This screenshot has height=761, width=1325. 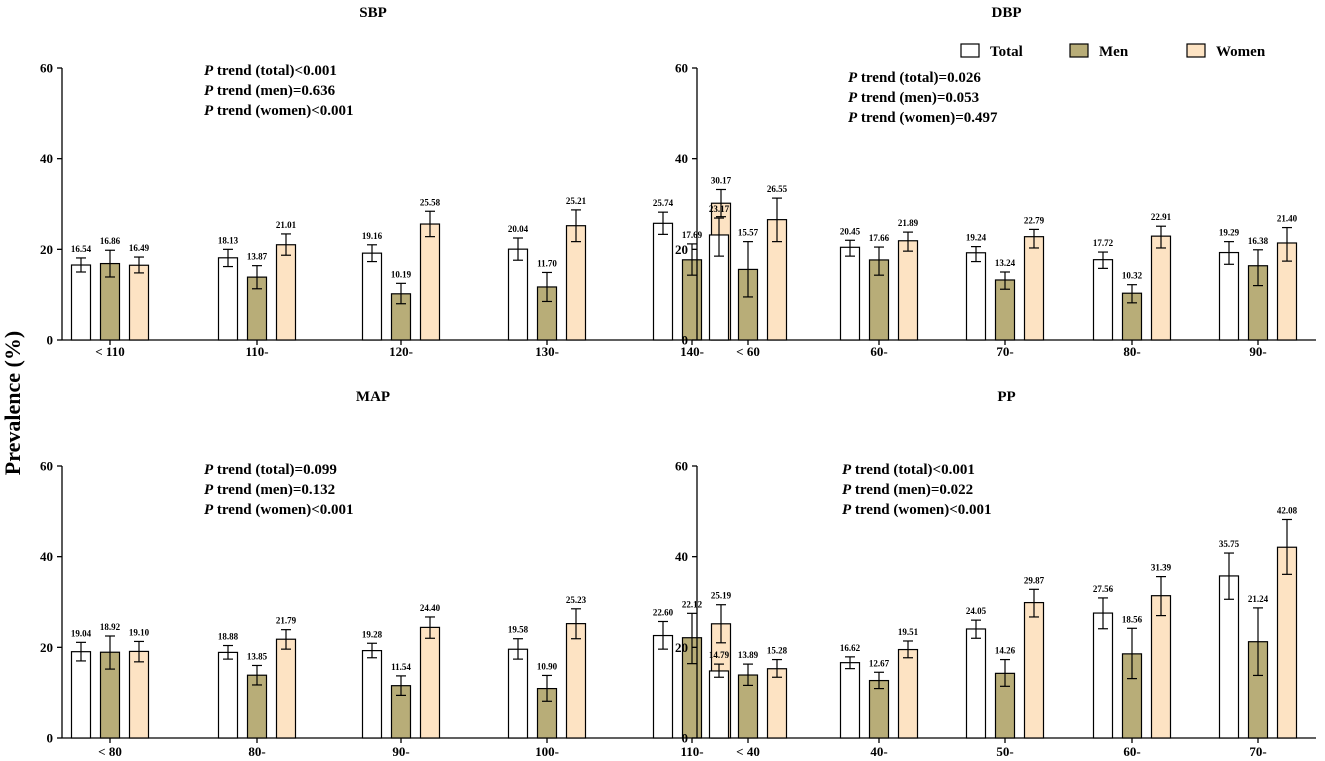 I want to click on x-tick-label: 60-, so click(x=878, y=351).